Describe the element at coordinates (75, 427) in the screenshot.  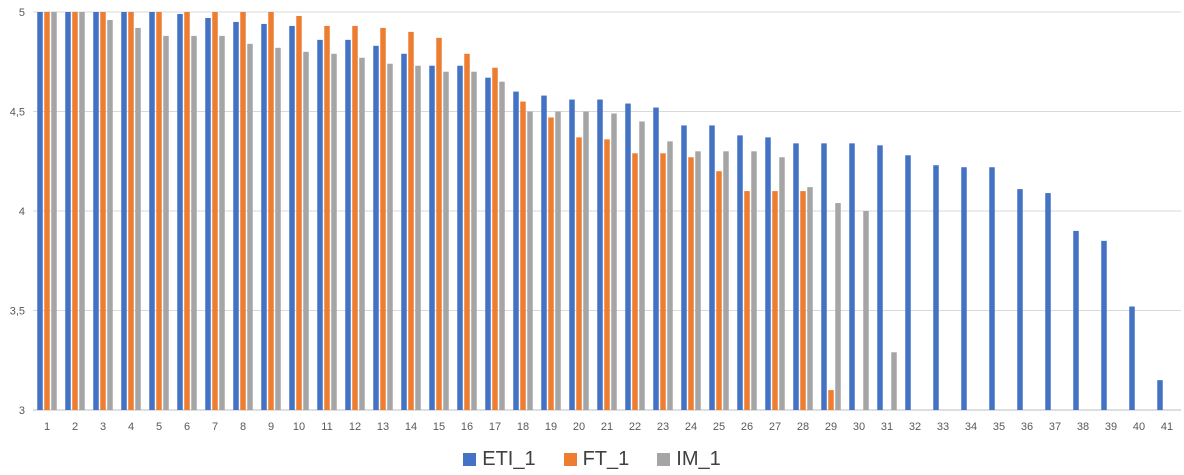
I see `x-tick-label: 2` at that location.